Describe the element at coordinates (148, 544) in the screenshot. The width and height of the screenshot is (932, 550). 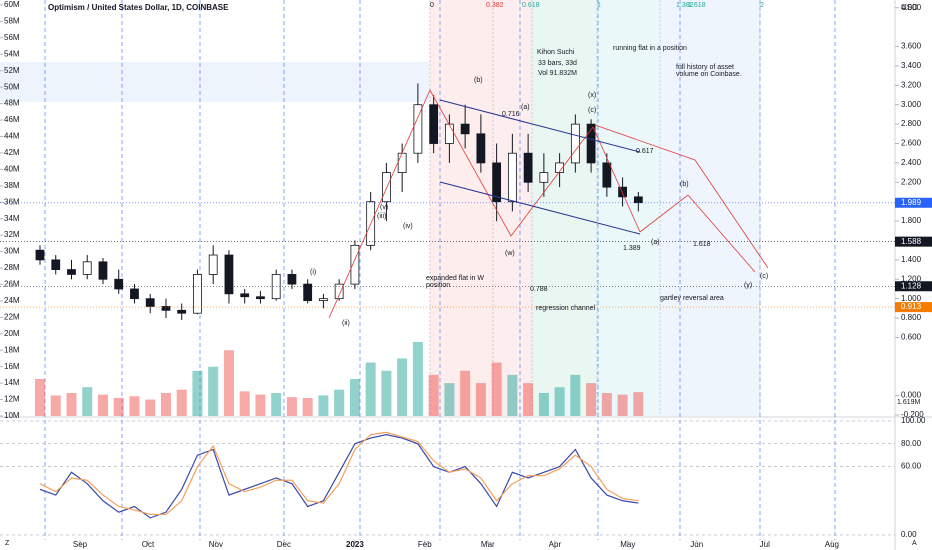
I see `x-tick-label: Oct` at that location.